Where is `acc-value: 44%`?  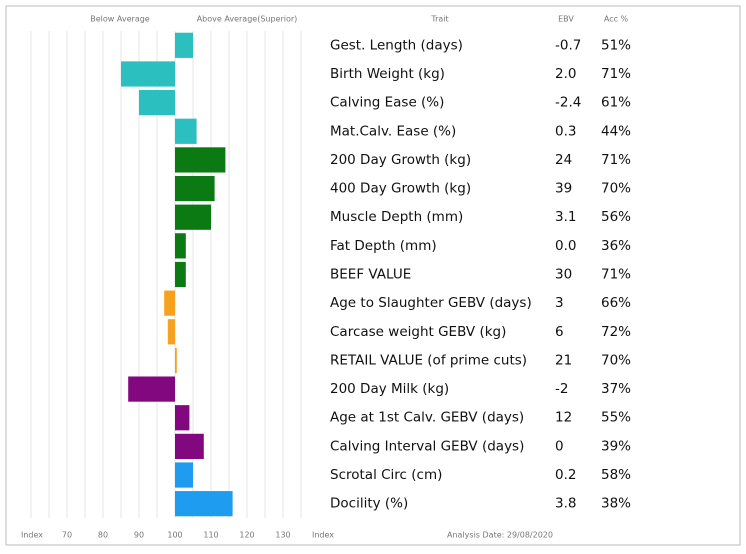 acc-value: 44% is located at coordinates (616, 131).